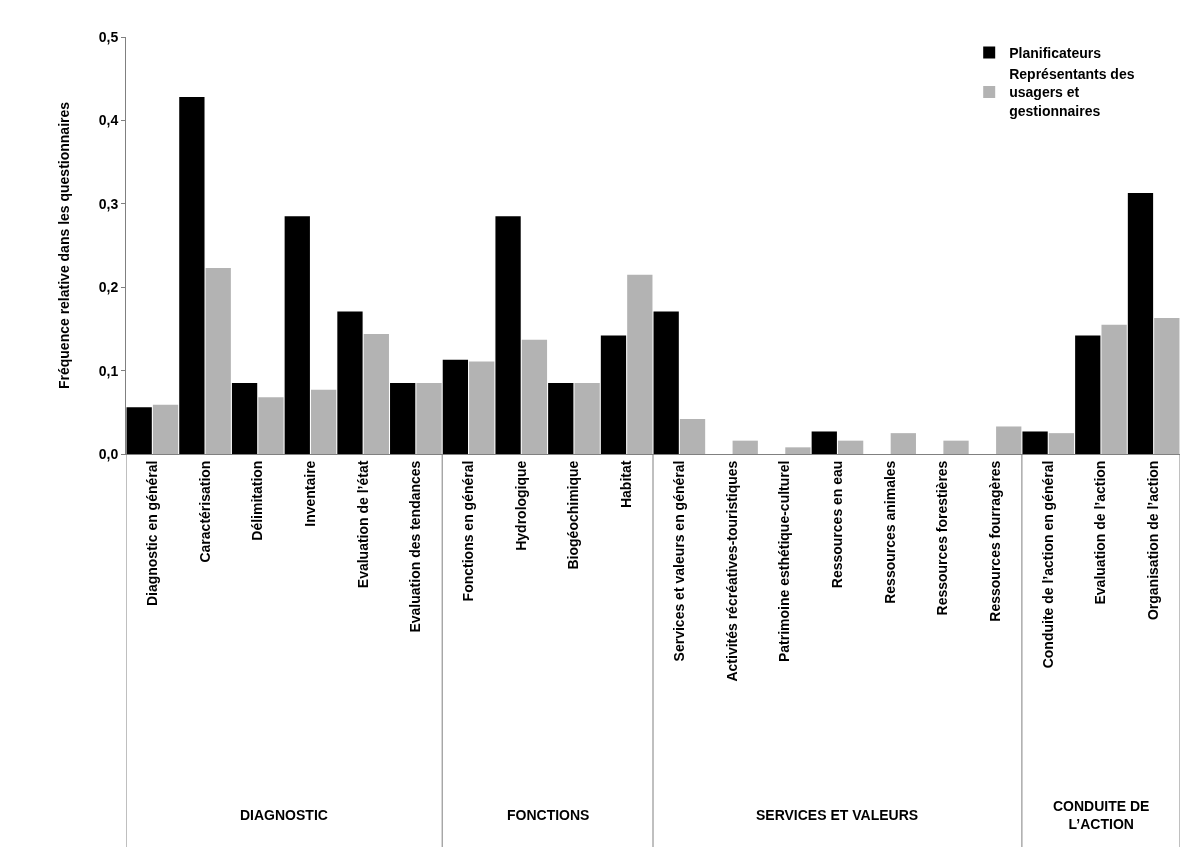  I want to click on x-tick-label: Services et valeurs en général, so click(678, 561).